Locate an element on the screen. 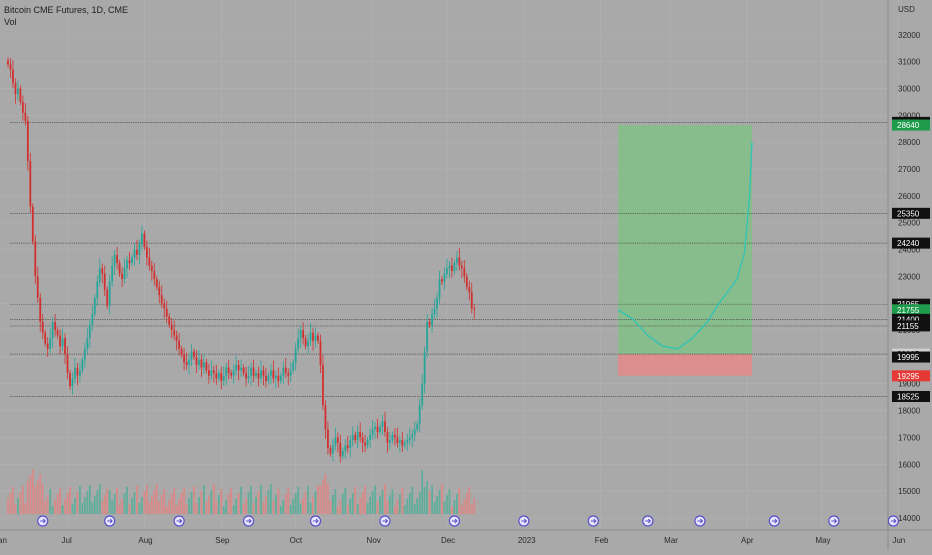 Image resolution: width=932 pixels, height=555 pixels. time-label: Feb is located at coordinates (602, 540).